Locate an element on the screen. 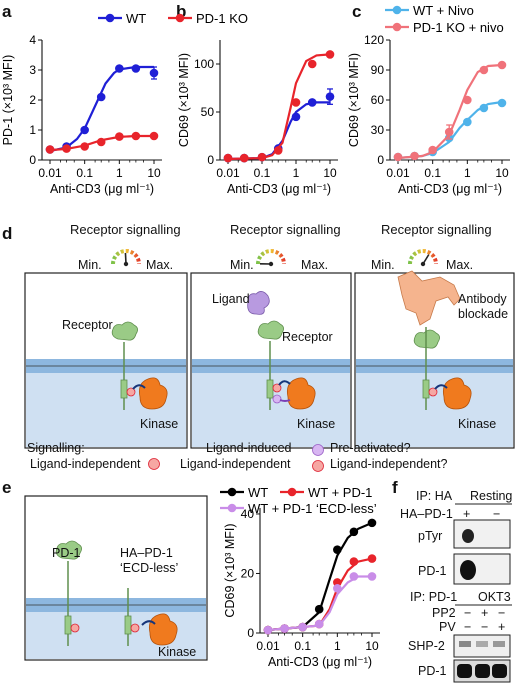 Image resolution: width=517 pixels, height=685 pixels. kinase-label-e: Kinase is located at coordinates (177, 652).